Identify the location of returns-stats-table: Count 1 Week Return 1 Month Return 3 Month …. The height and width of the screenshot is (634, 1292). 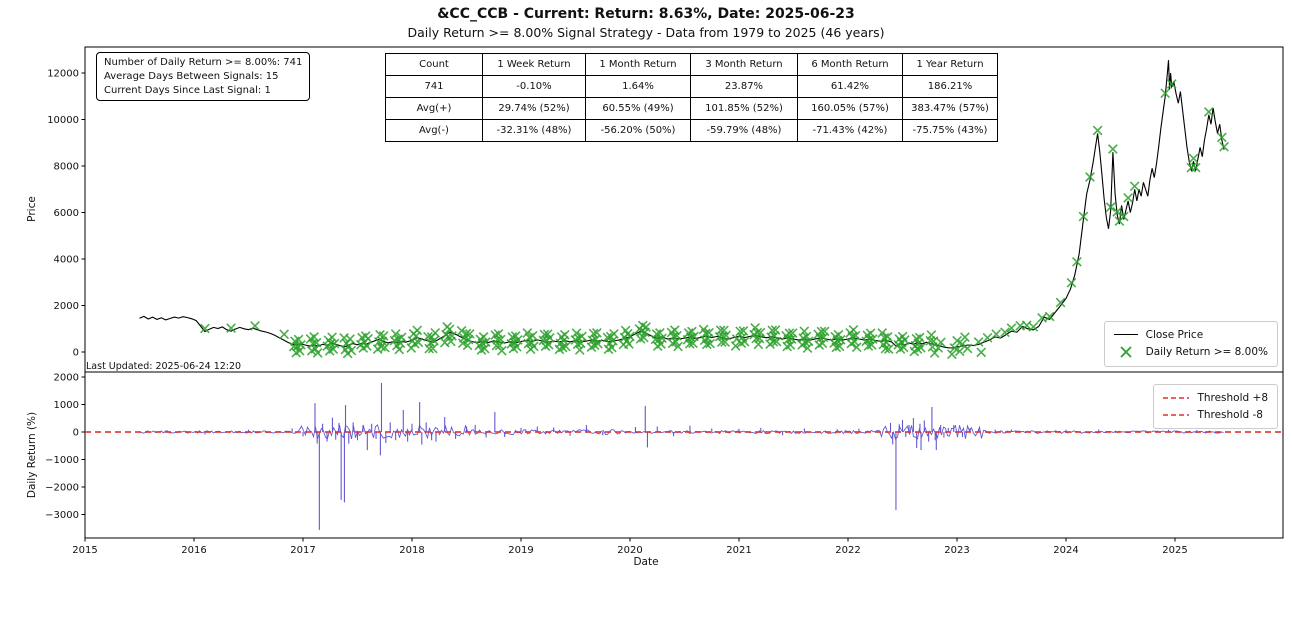
(691, 97).